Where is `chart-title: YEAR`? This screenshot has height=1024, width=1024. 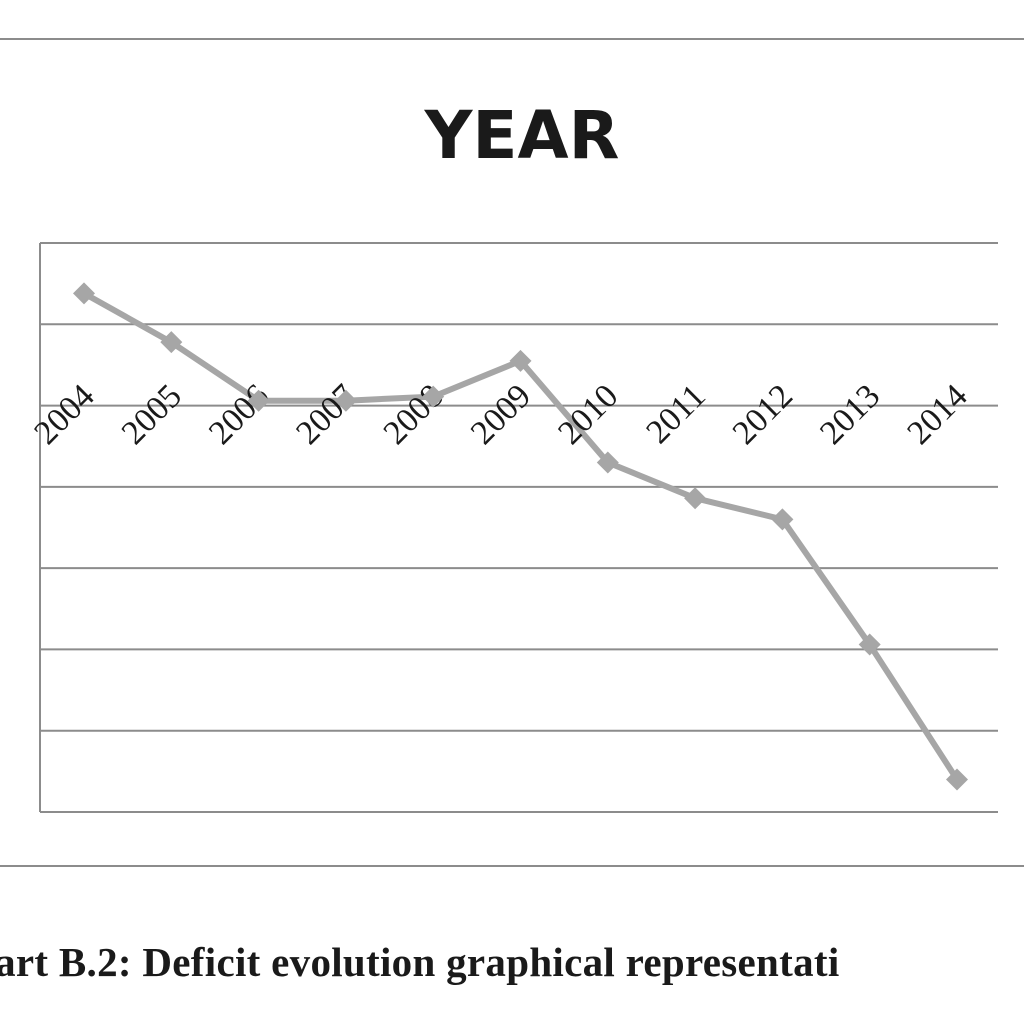
chart-title: YEAR is located at coordinates (522, 135).